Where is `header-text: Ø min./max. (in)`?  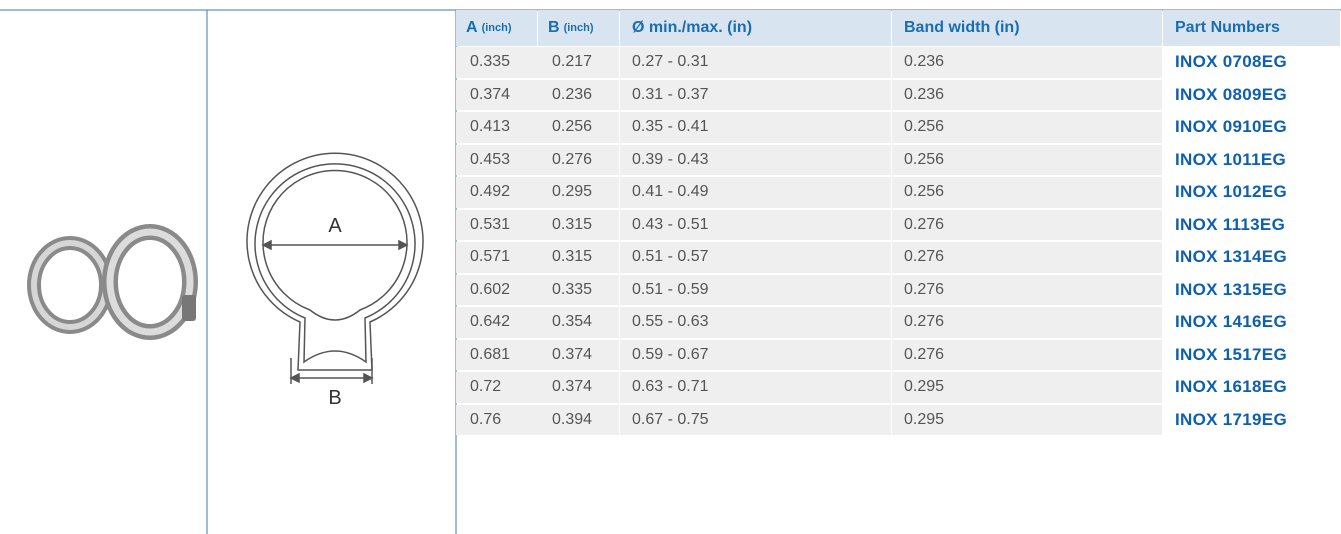 header-text: Ø min./max. (in) is located at coordinates (692, 27).